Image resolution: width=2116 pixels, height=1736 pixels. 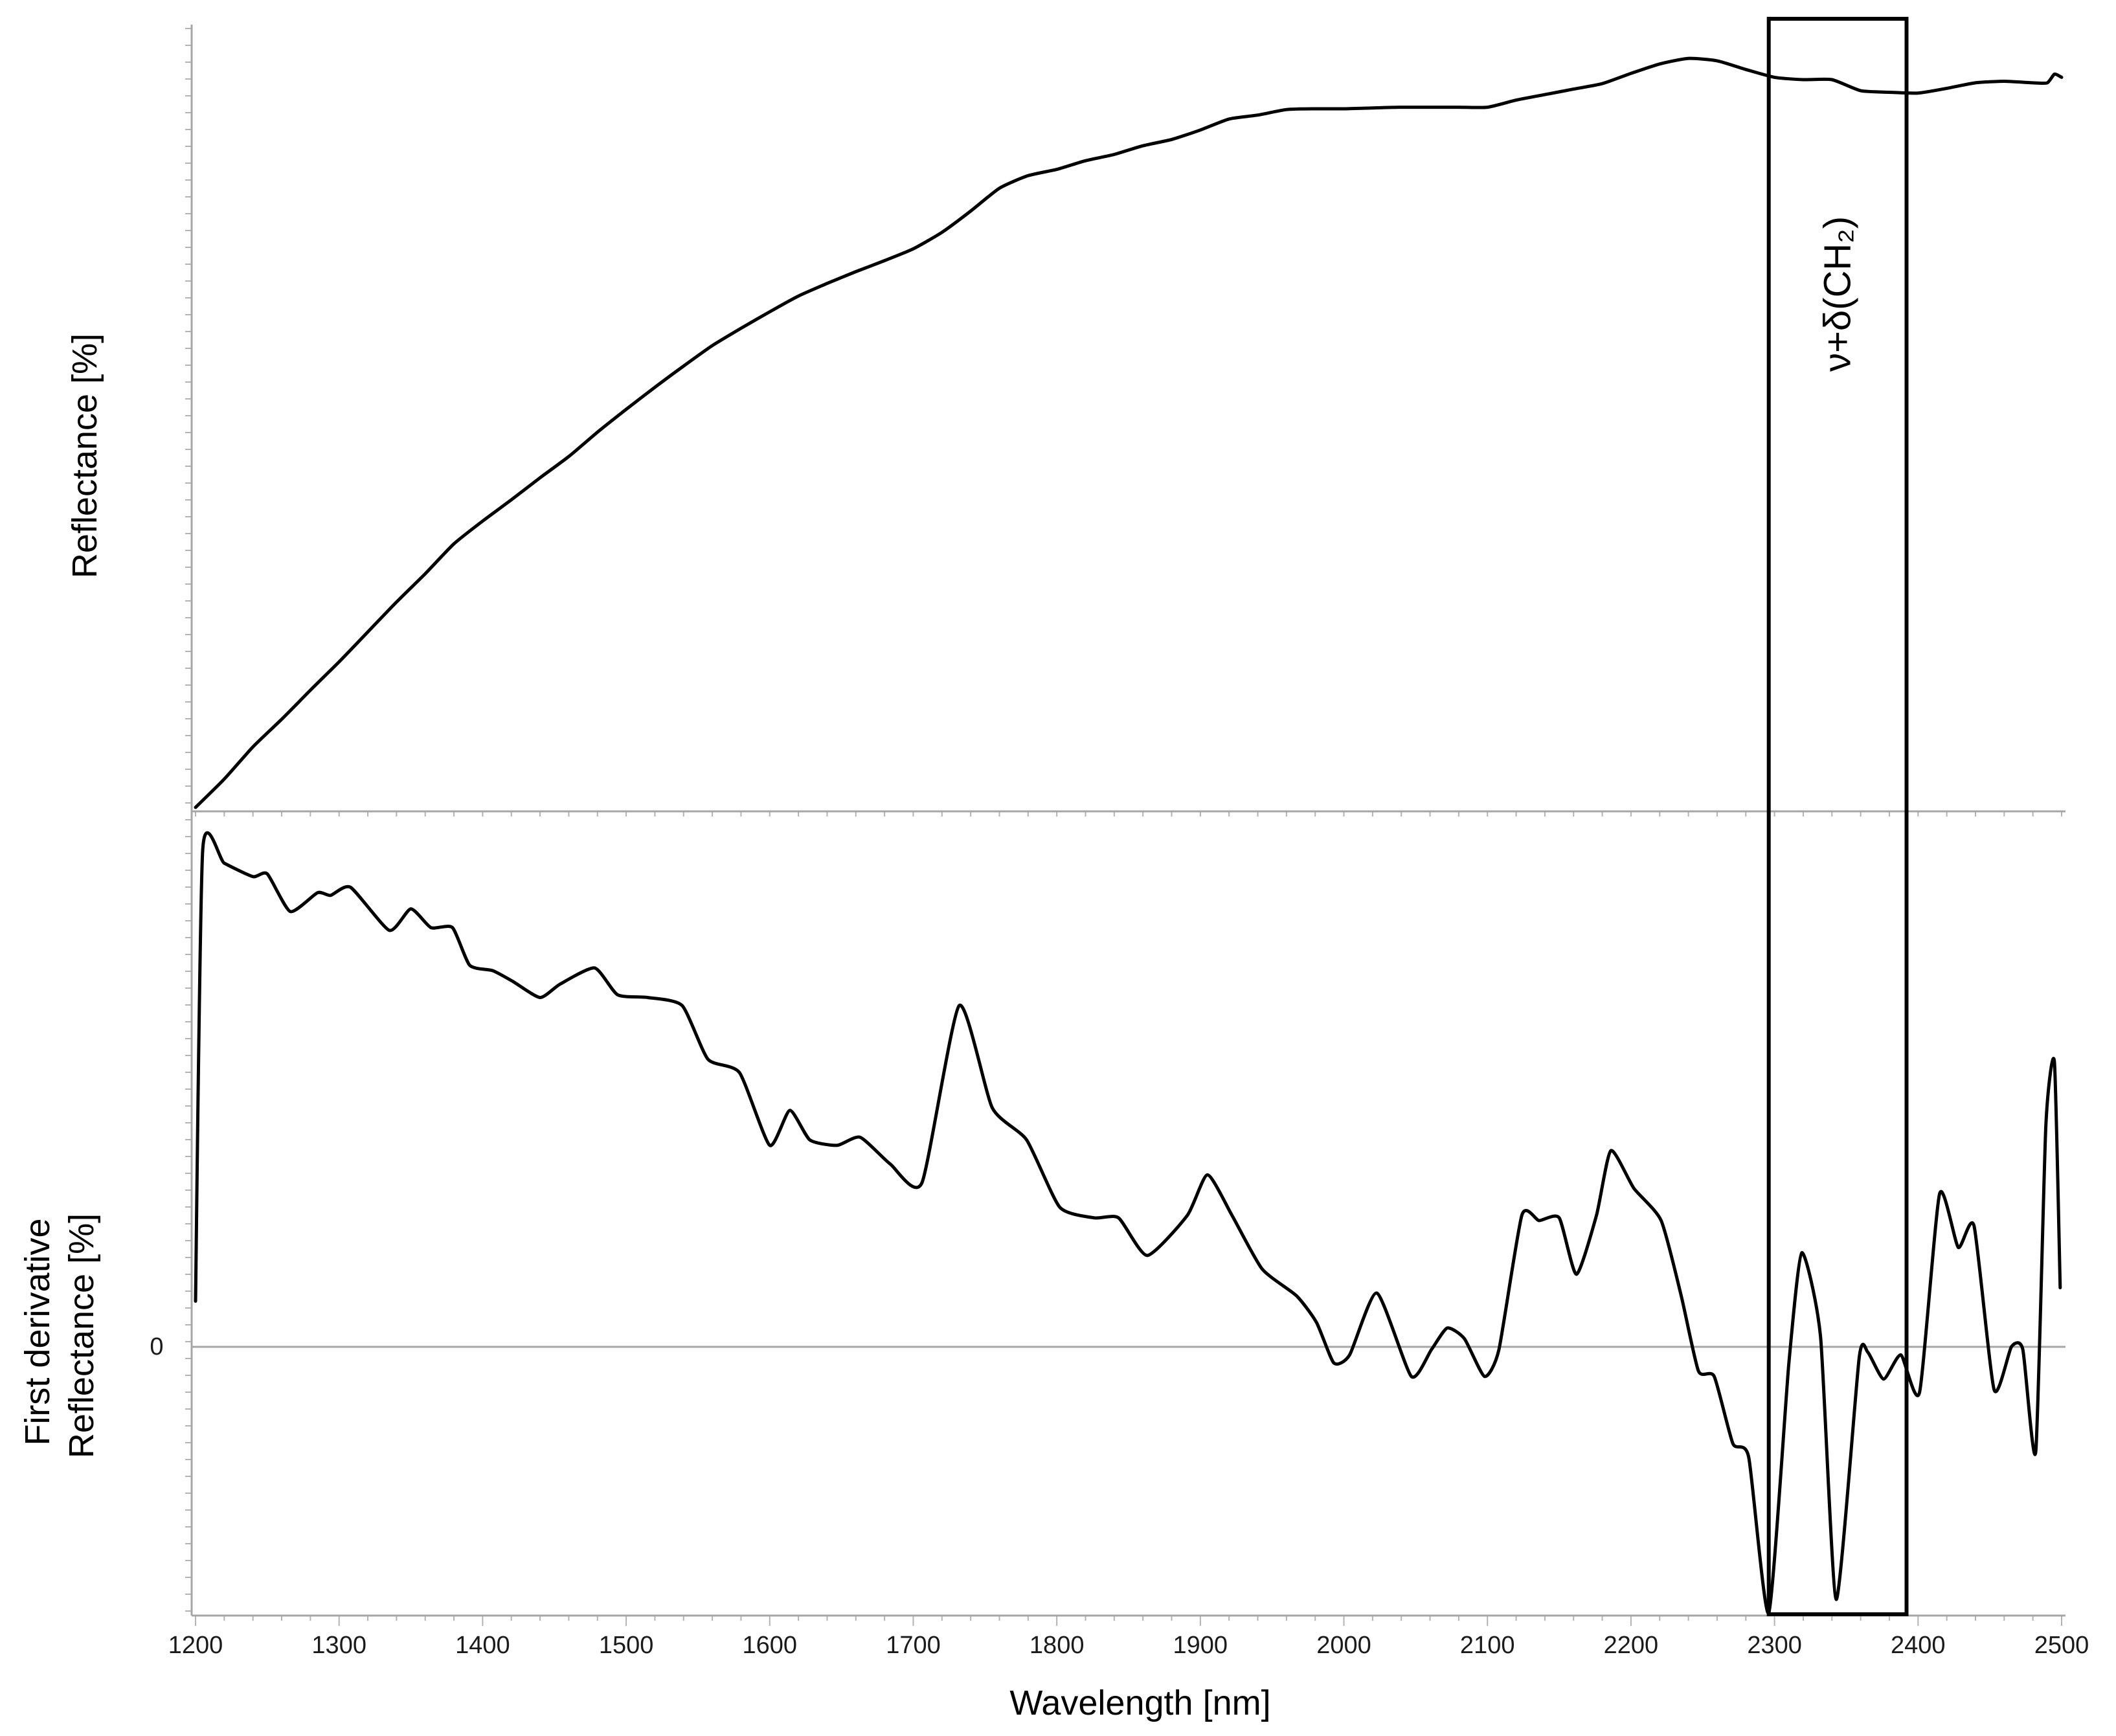 I want to click on x-tick-label: 2100, so click(x=1487, y=1645).